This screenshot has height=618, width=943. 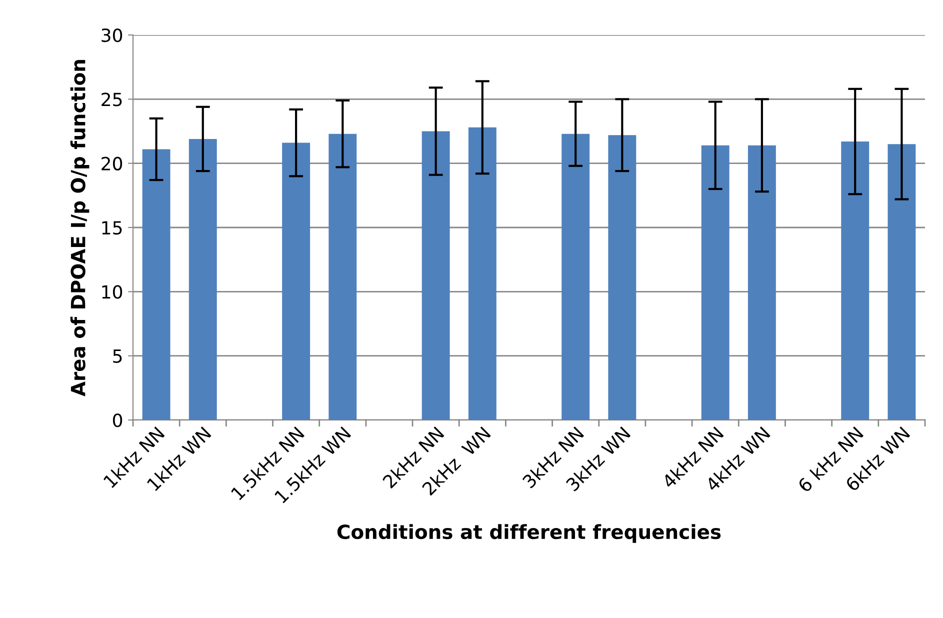 What do you see at coordinates (112, 228) in the screenshot?
I see `y-tick-label: 15` at bounding box center [112, 228].